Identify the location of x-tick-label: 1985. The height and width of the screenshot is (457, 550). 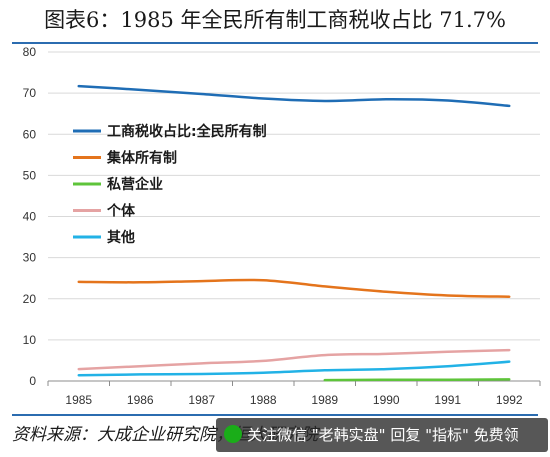
(78, 400).